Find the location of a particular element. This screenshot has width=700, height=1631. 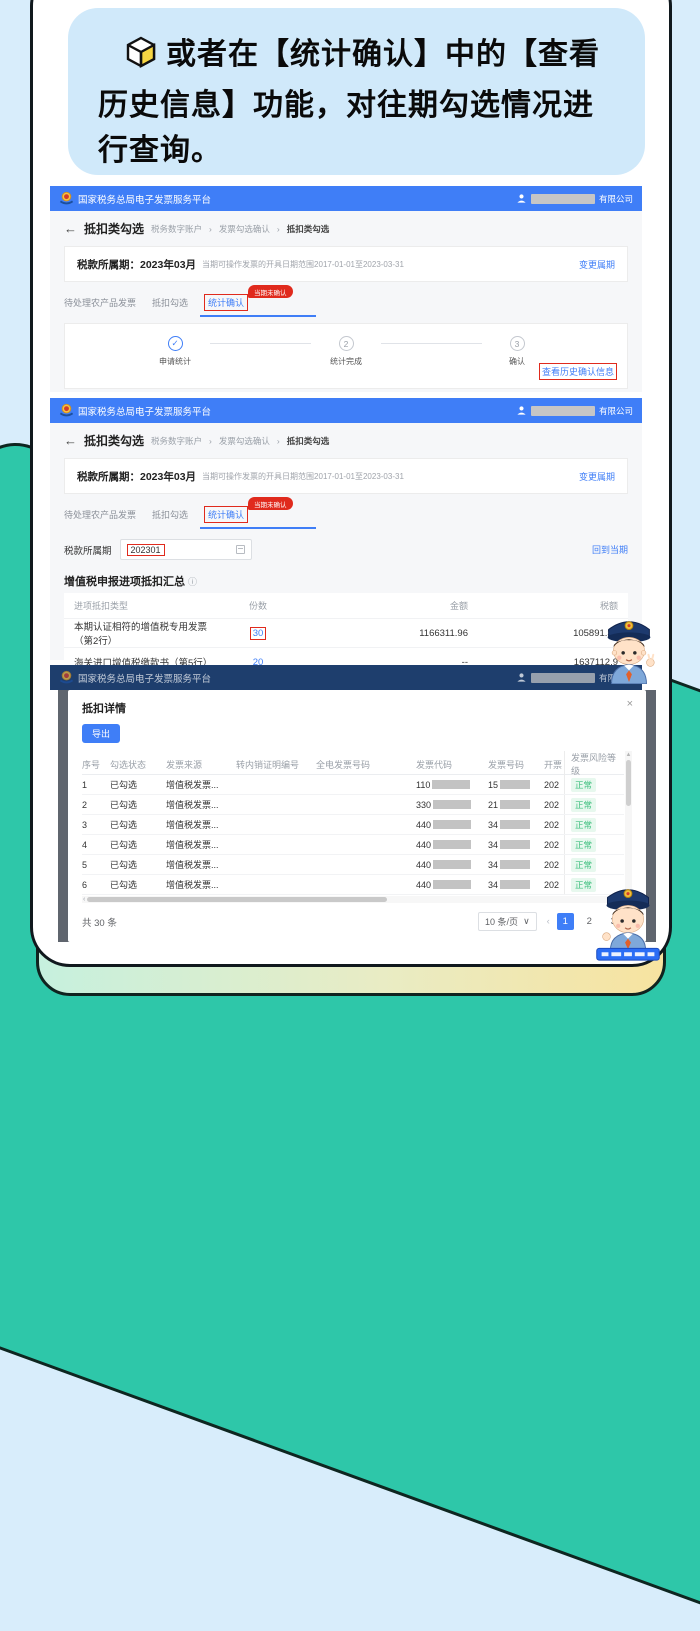

modal-title: 抵扣详情 is located at coordinates (104, 709).